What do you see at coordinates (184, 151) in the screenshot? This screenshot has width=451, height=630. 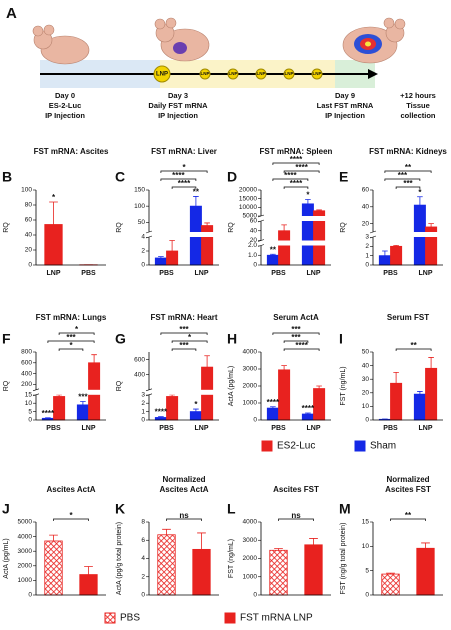 I see `chart-title: FST mRNA: Liver` at bounding box center [184, 151].